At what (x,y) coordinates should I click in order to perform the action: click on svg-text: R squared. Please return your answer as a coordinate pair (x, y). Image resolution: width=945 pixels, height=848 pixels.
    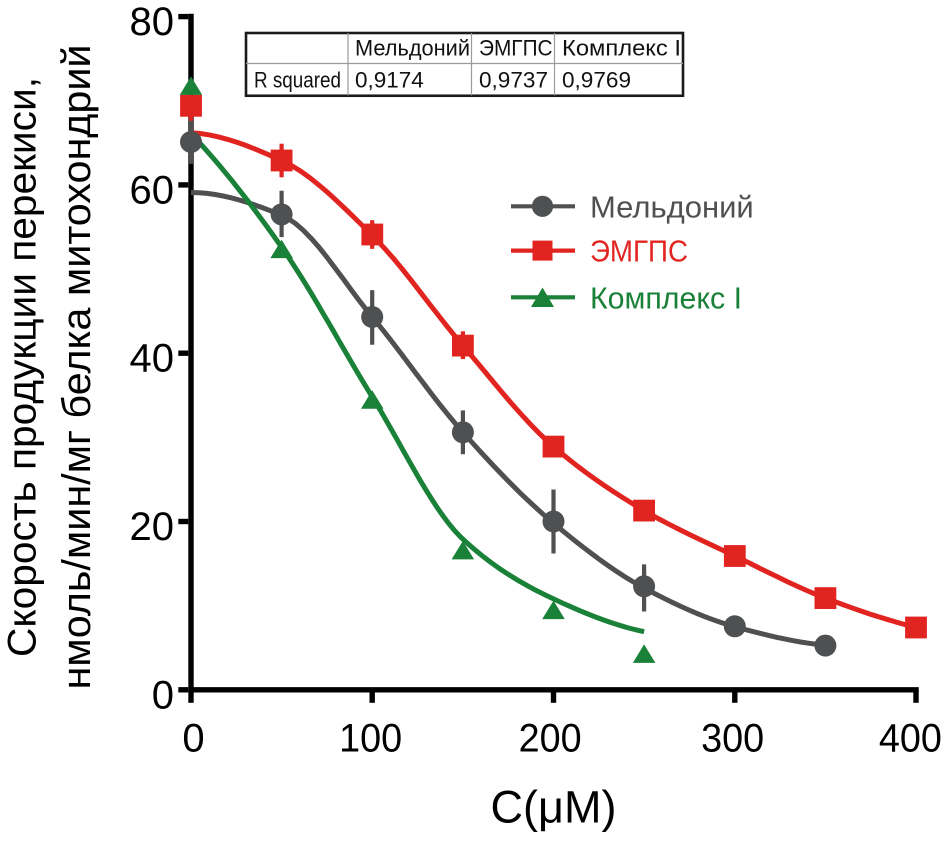
    Looking at the image, I should click on (297, 80).